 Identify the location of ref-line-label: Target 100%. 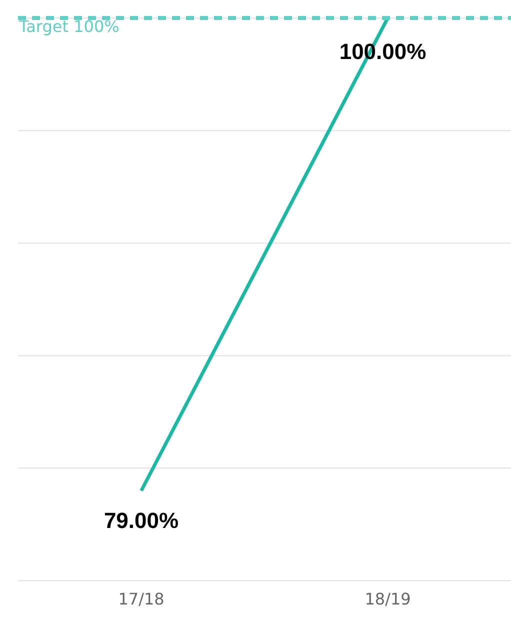
(69, 26).